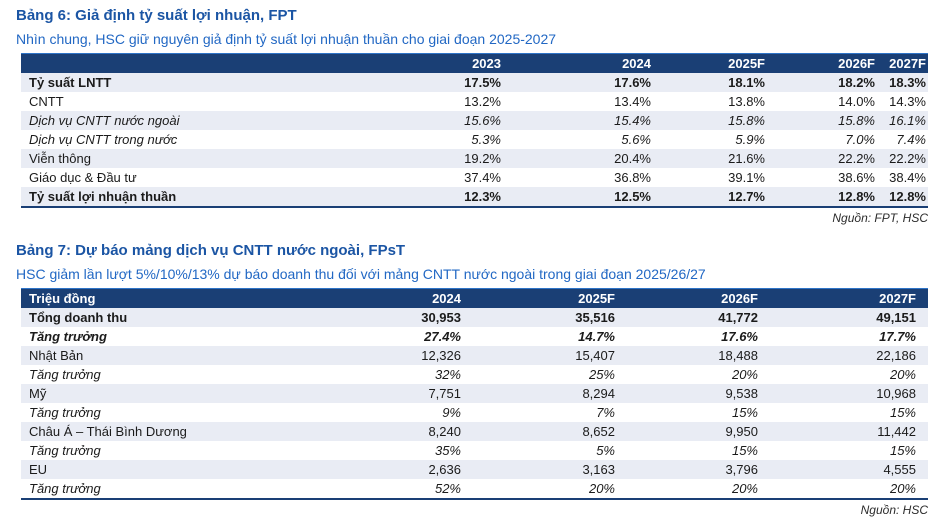 Image resolution: width=941 pixels, height=518 pixels. What do you see at coordinates (595, 317) in the screenshot?
I see `row-value: 35,516` at bounding box center [595, 317].